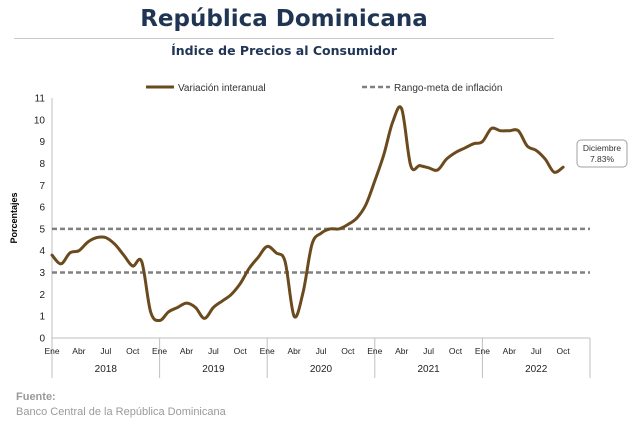  Describe the element at coordinates (284, 50) in the screenshot. I see `page-subtitle: Índice de Precios al Consumidor` at that location.